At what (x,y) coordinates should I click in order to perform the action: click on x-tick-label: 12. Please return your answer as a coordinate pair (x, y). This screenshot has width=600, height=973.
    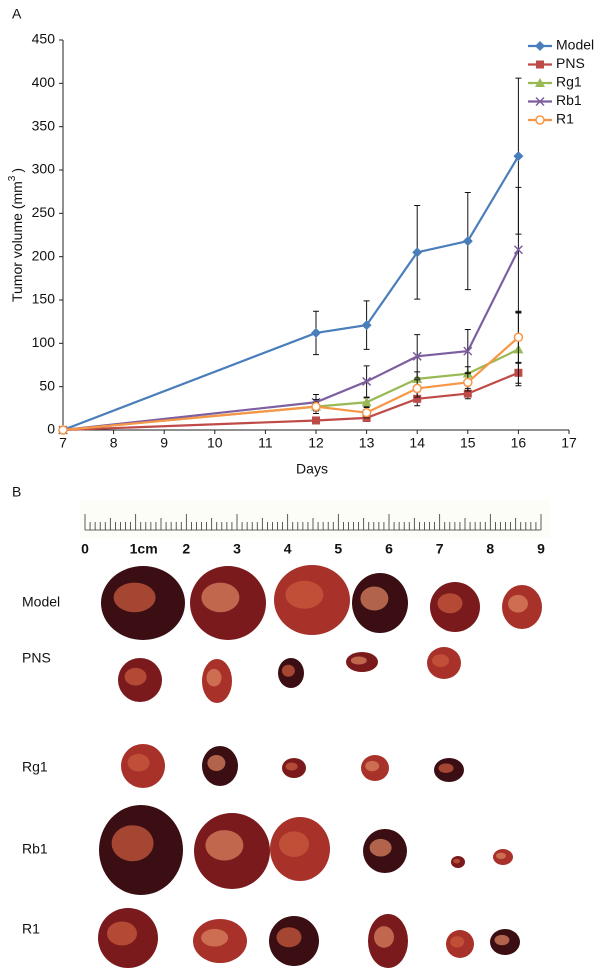
    Looking at the image, I should click on (316, 443).